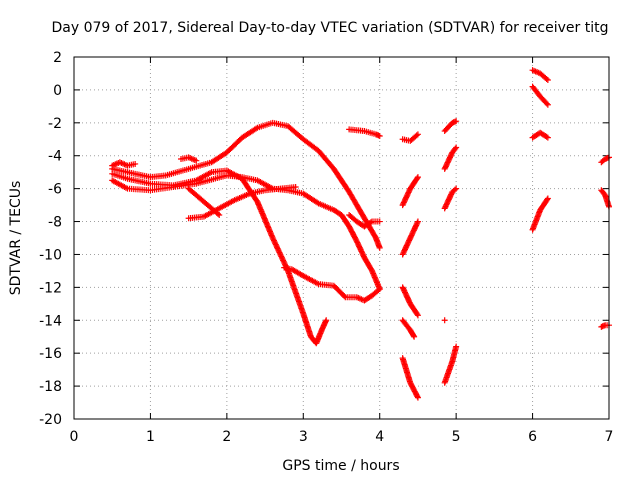 The image size is (640, 480). What do you see at coordinates (16, 238) in the screenshot?
I see `y-axis-label: SDTVAR / TECUs` at bounding box center [16, 238].